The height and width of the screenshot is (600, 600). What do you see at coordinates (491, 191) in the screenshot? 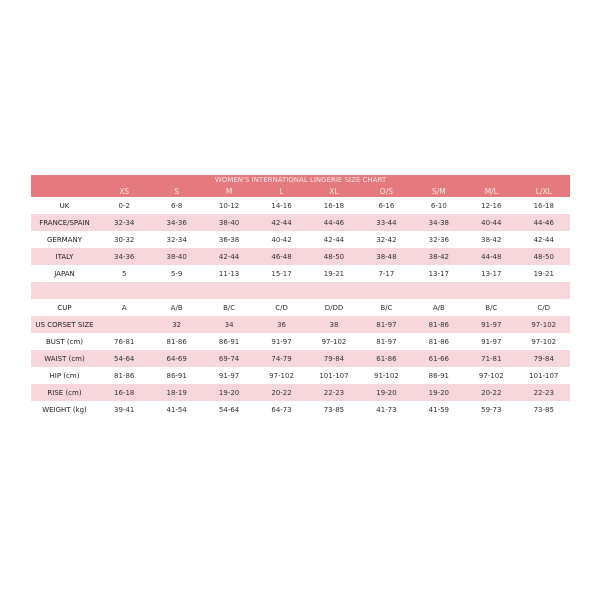
I see `size-header: M/L` at bounding box center [491, 191].